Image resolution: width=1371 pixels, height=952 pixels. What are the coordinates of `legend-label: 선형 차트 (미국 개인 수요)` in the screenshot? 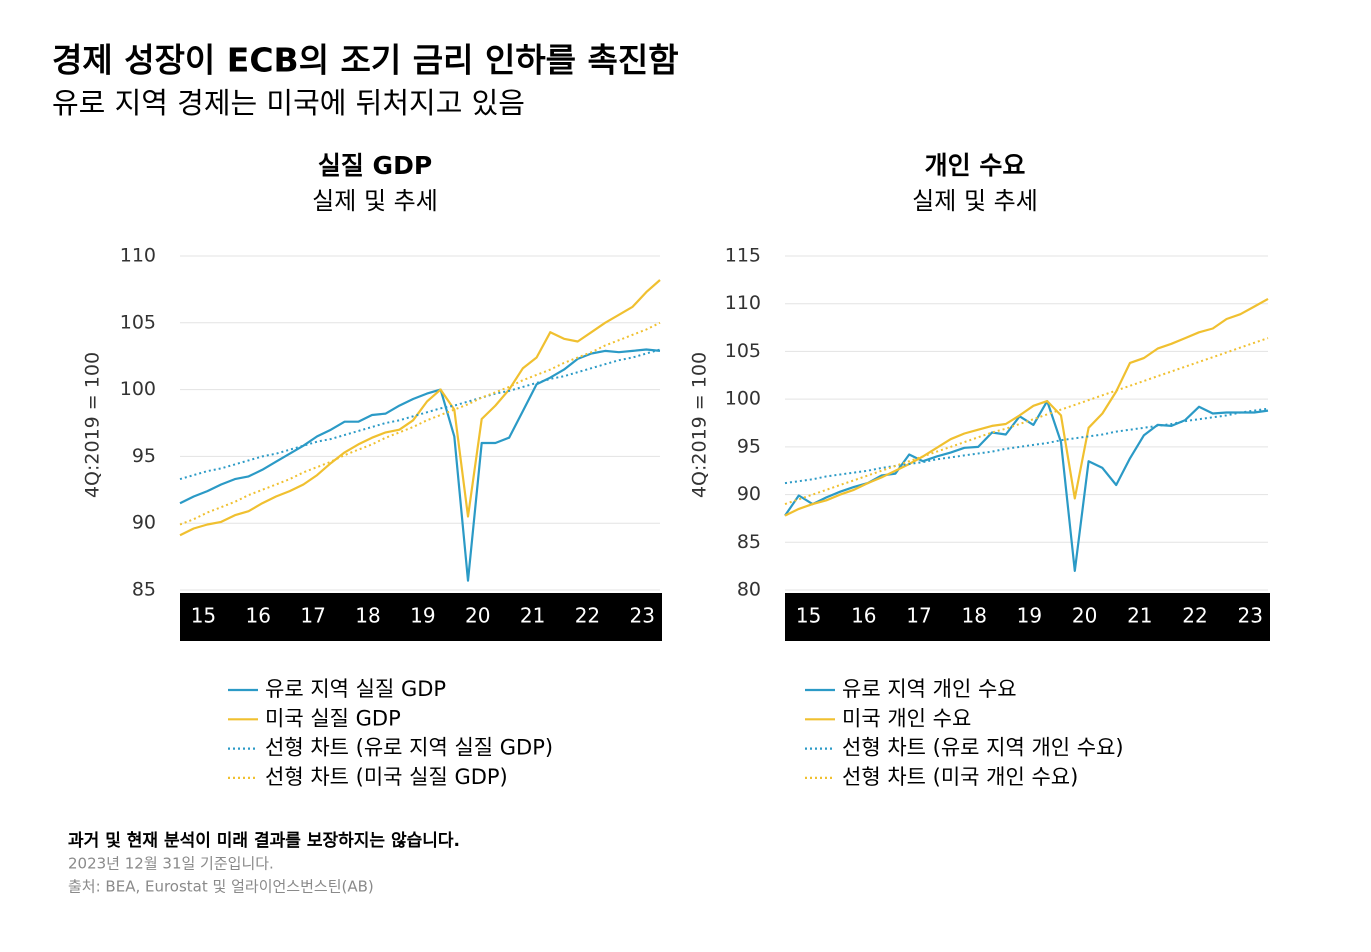 It's located at (960, 777).